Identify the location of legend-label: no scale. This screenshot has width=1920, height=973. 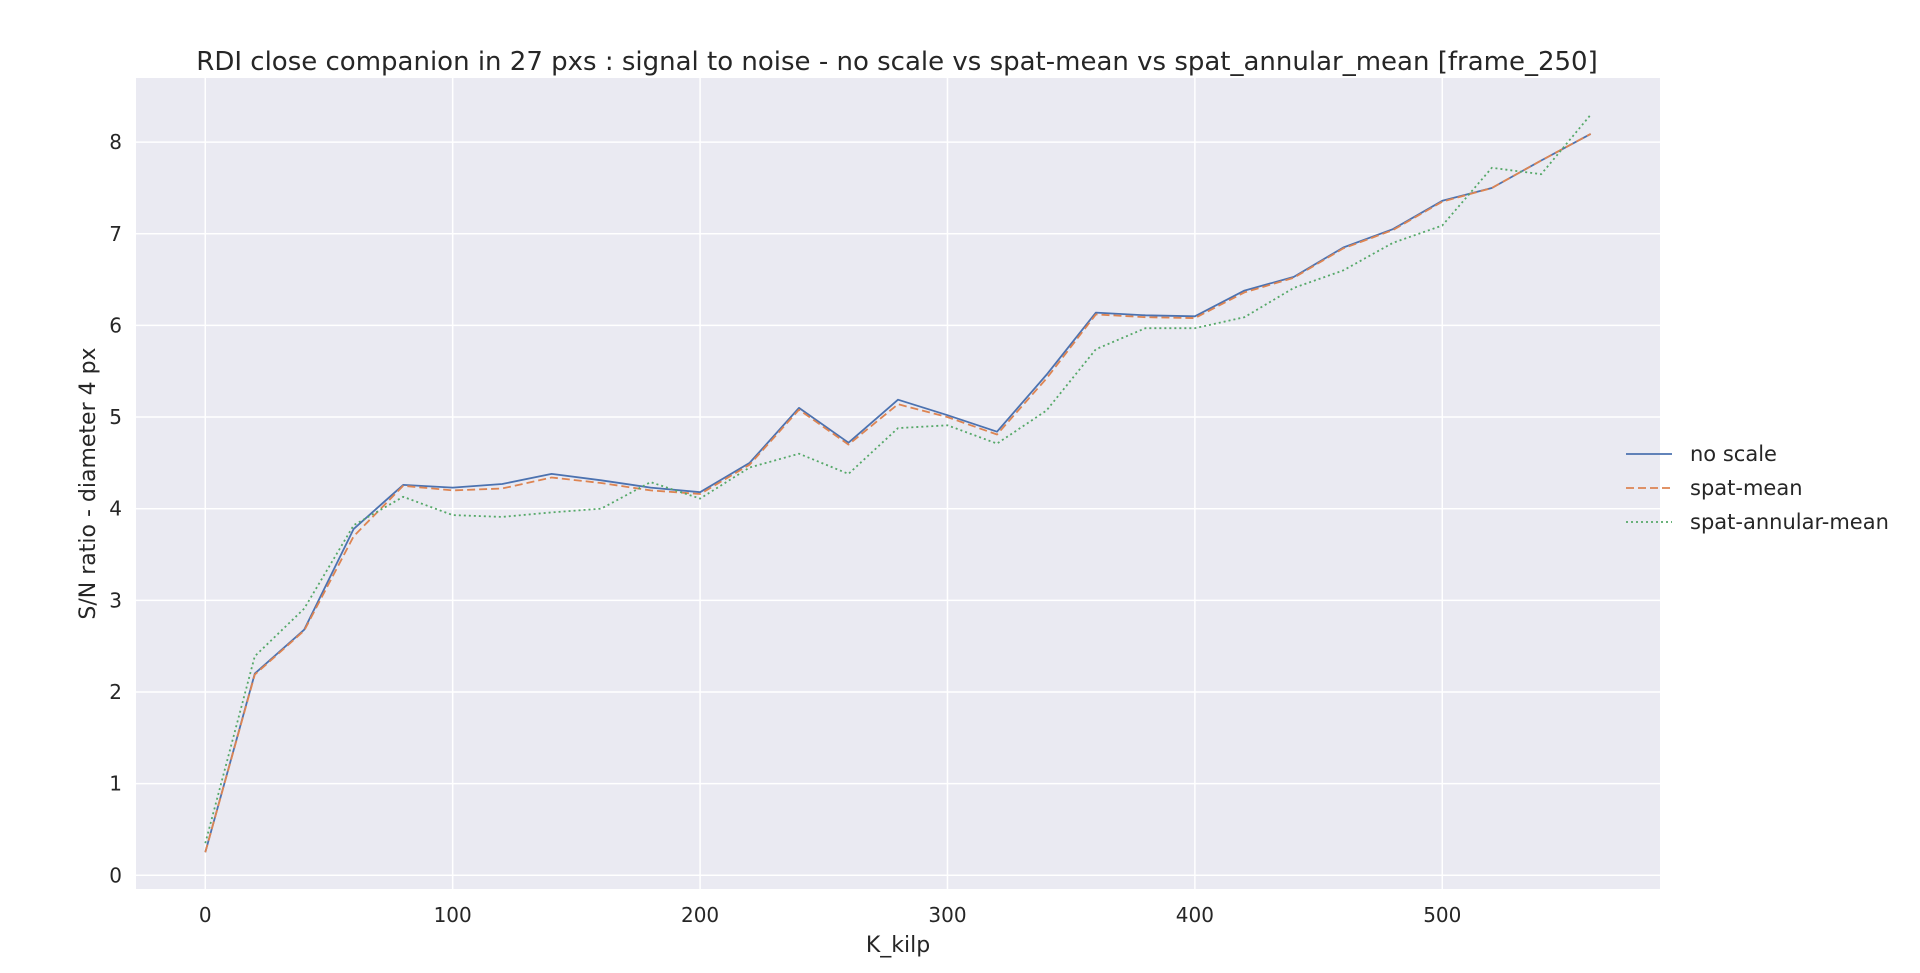
(1733, 454).